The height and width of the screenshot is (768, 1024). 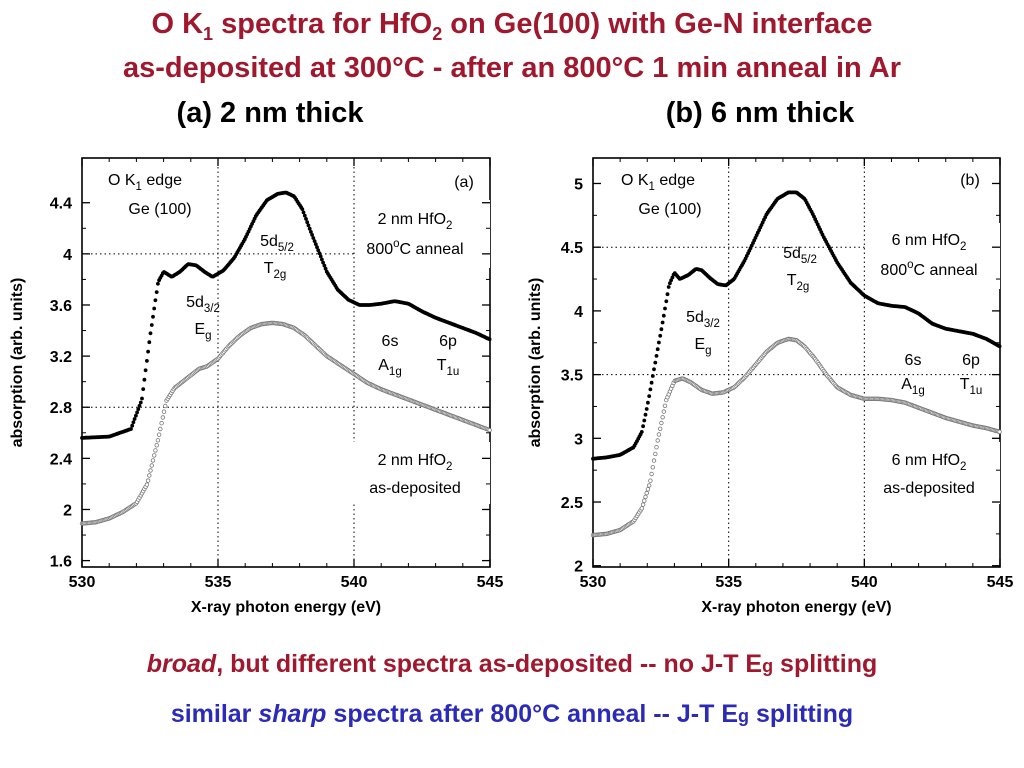 I want to click on y-tick-label: 3.2, so click(x=61, y=357).